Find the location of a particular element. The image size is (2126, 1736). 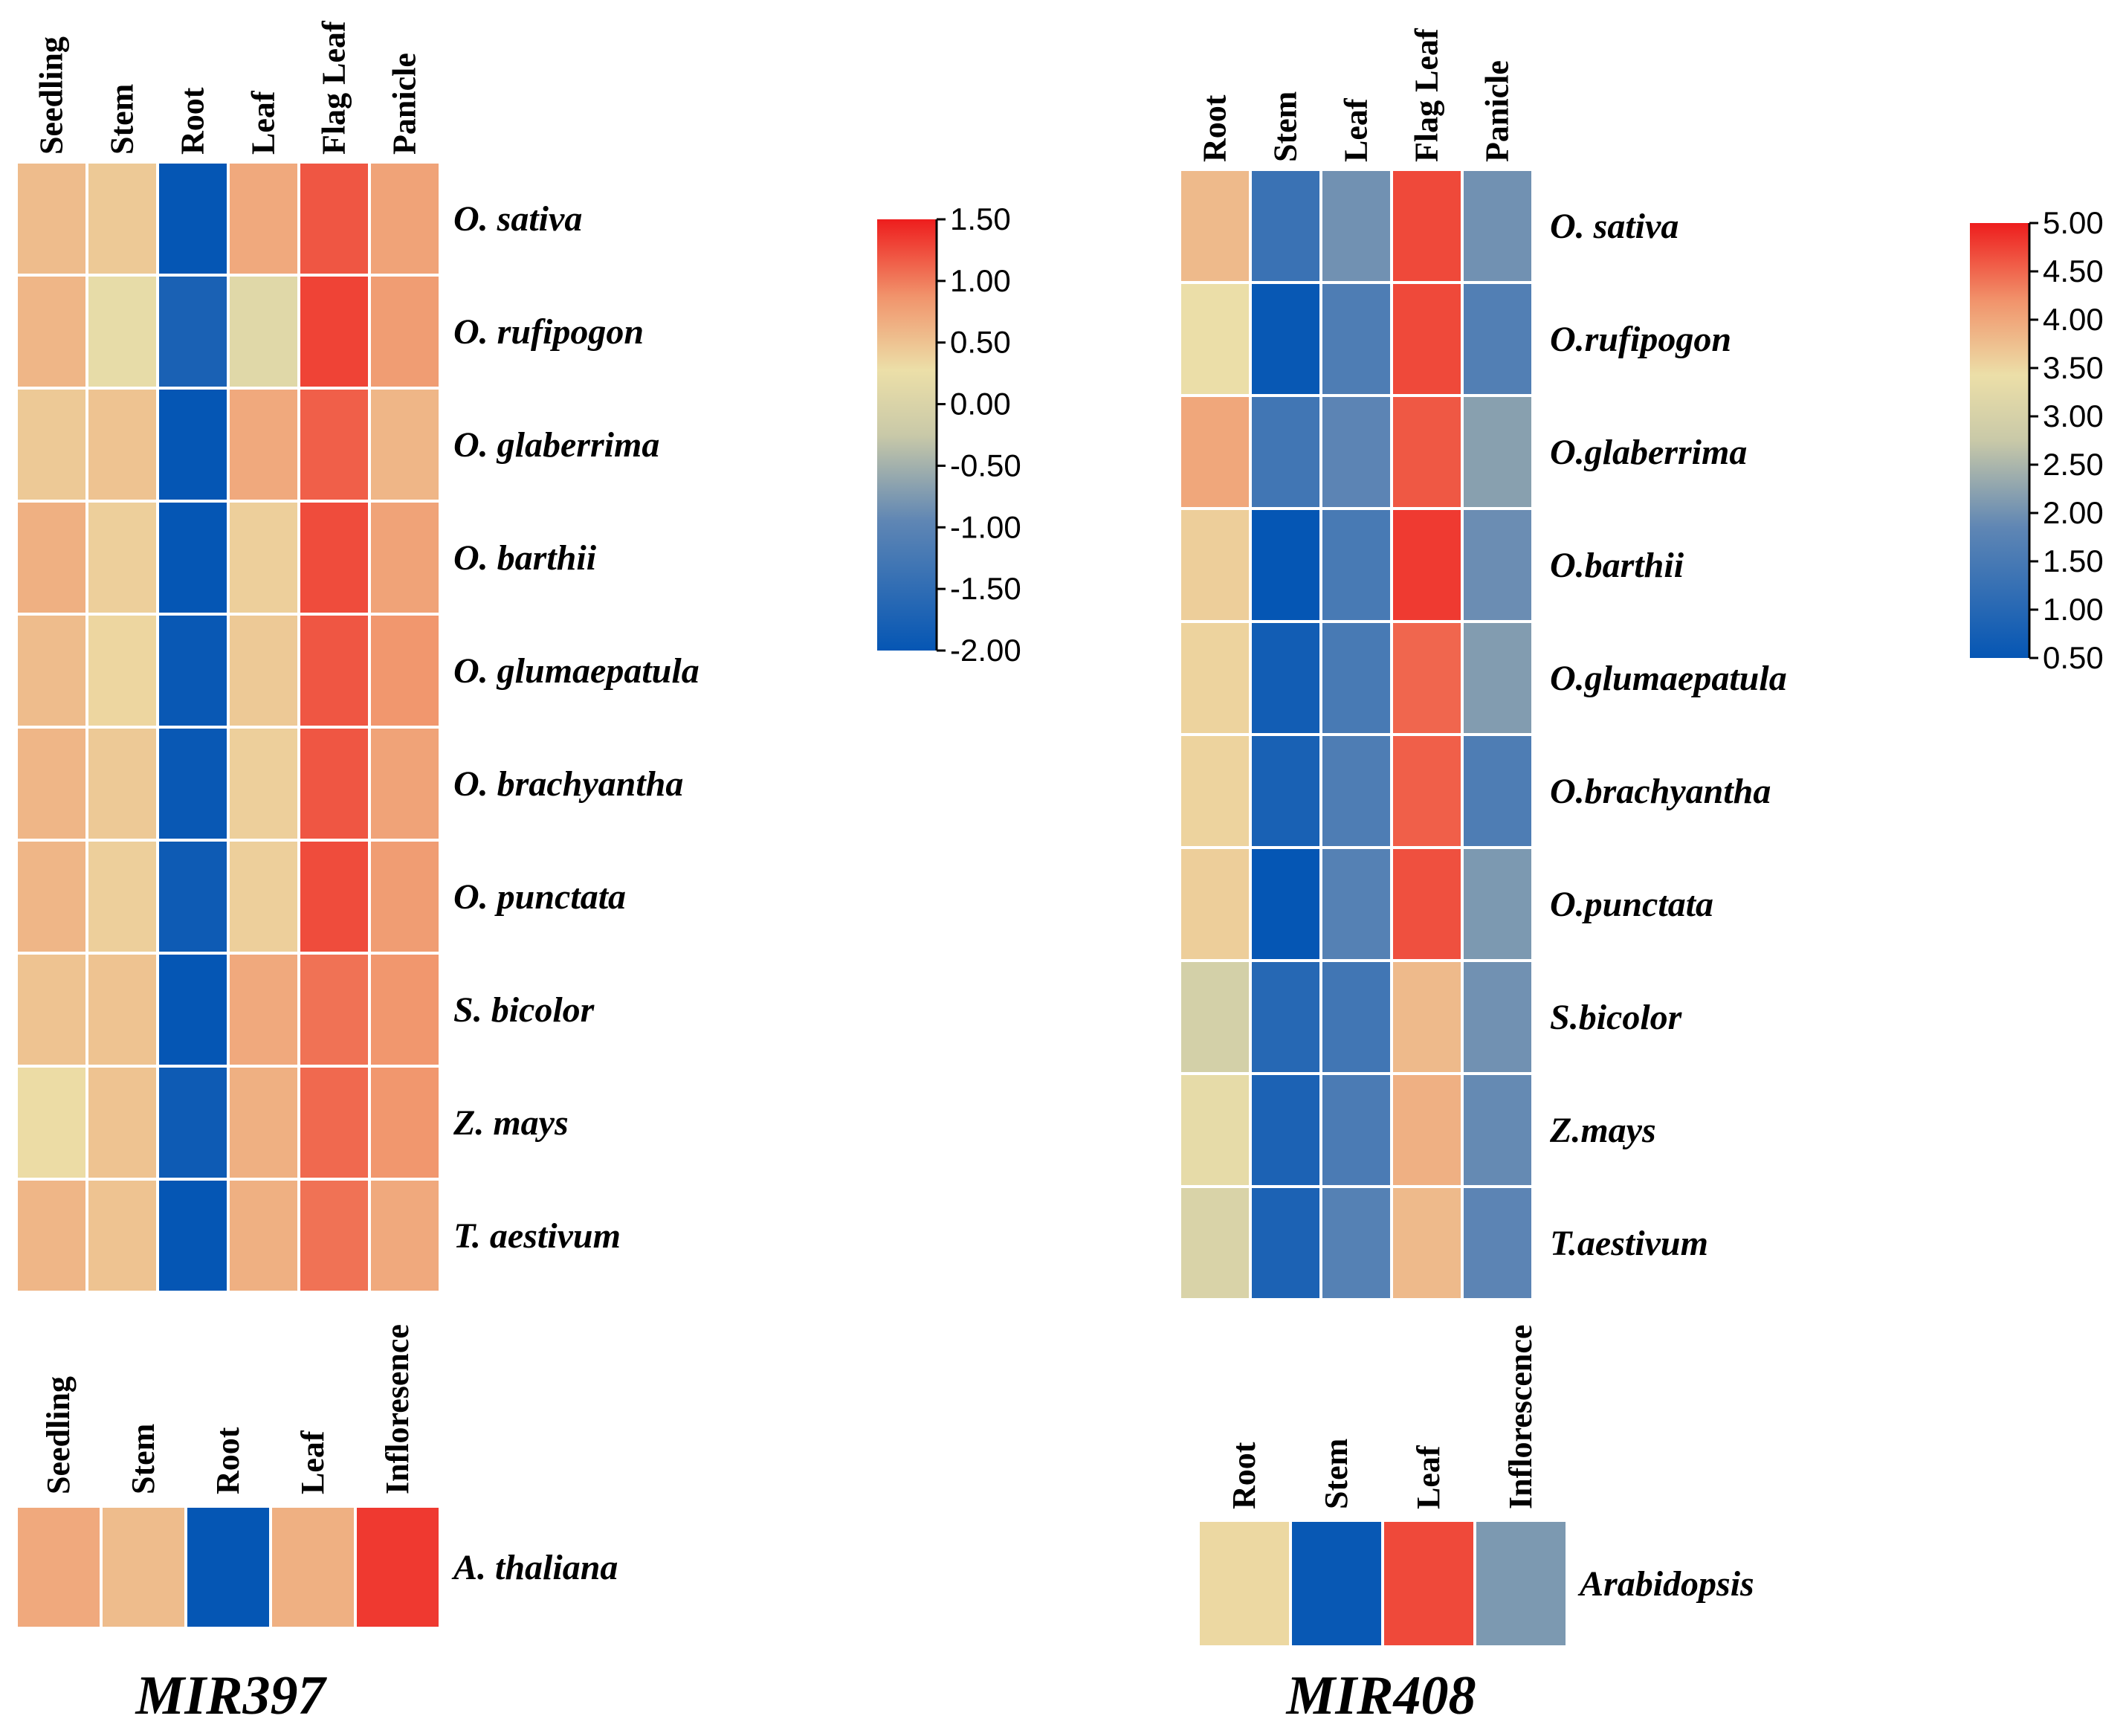

mir408-row-label-o-glumaepatula: O.glumaepatula is located at coordinates (1668, 678).